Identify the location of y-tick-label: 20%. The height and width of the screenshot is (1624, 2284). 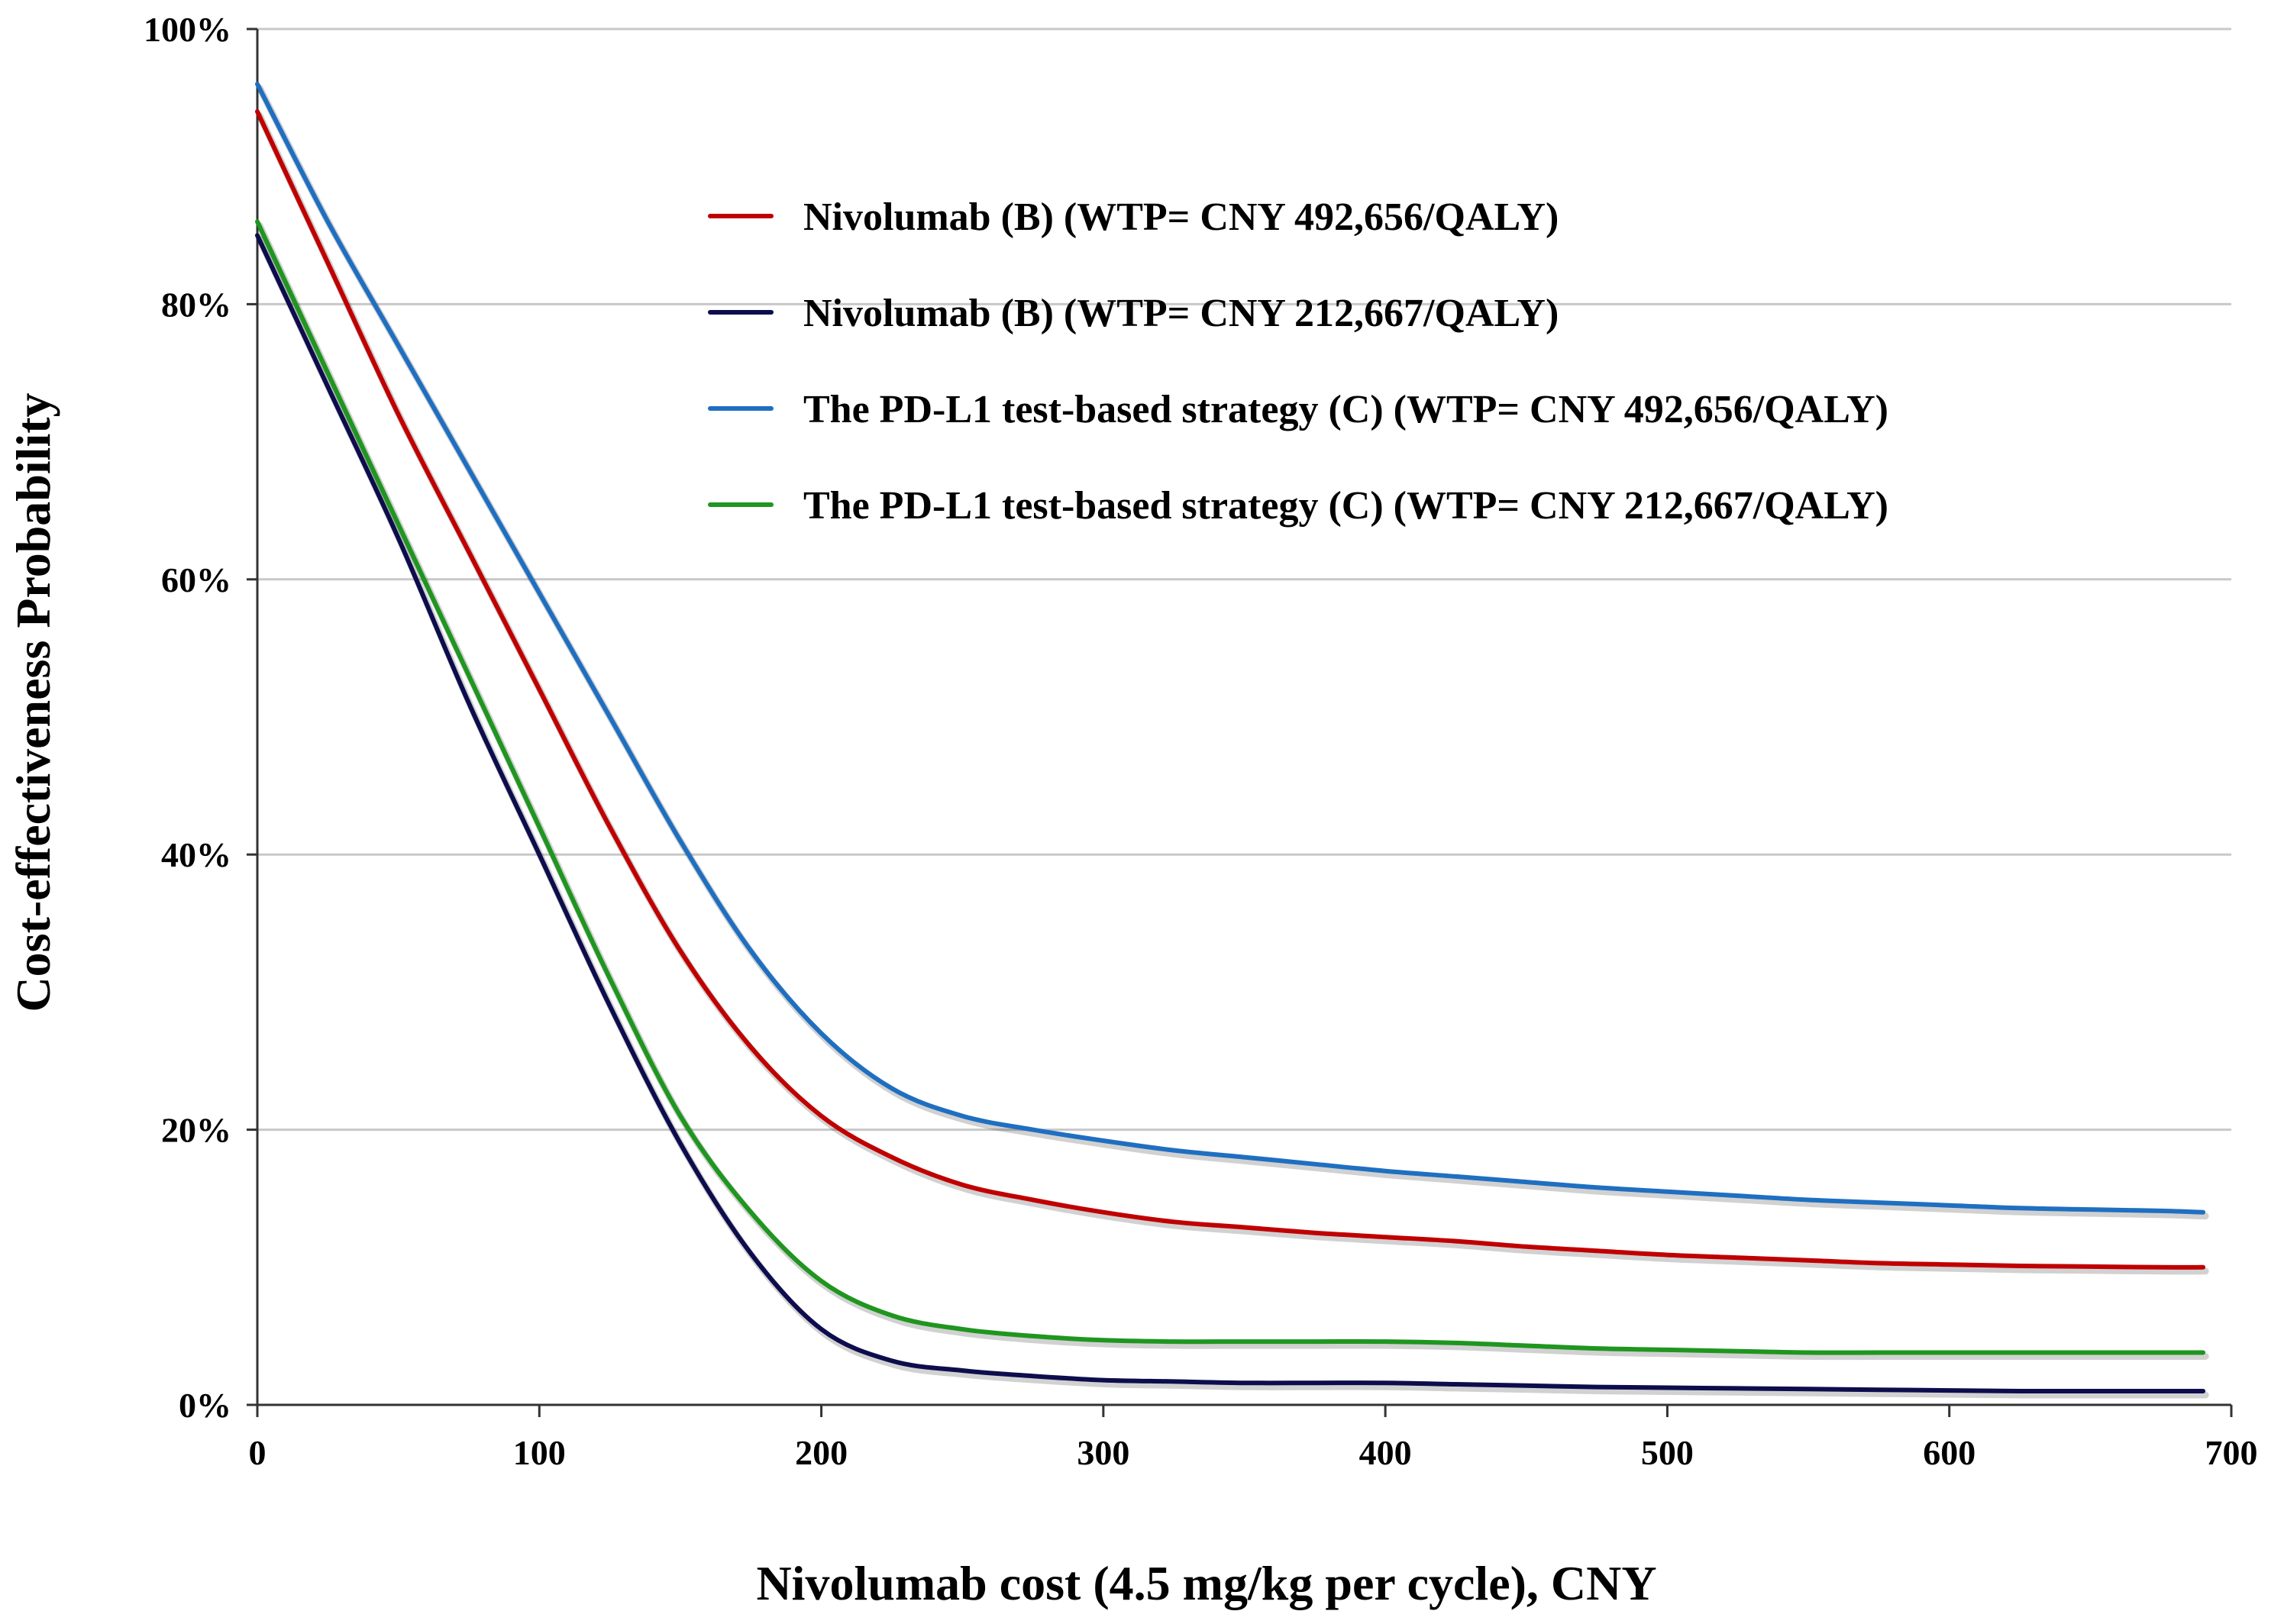
(196, 1130).